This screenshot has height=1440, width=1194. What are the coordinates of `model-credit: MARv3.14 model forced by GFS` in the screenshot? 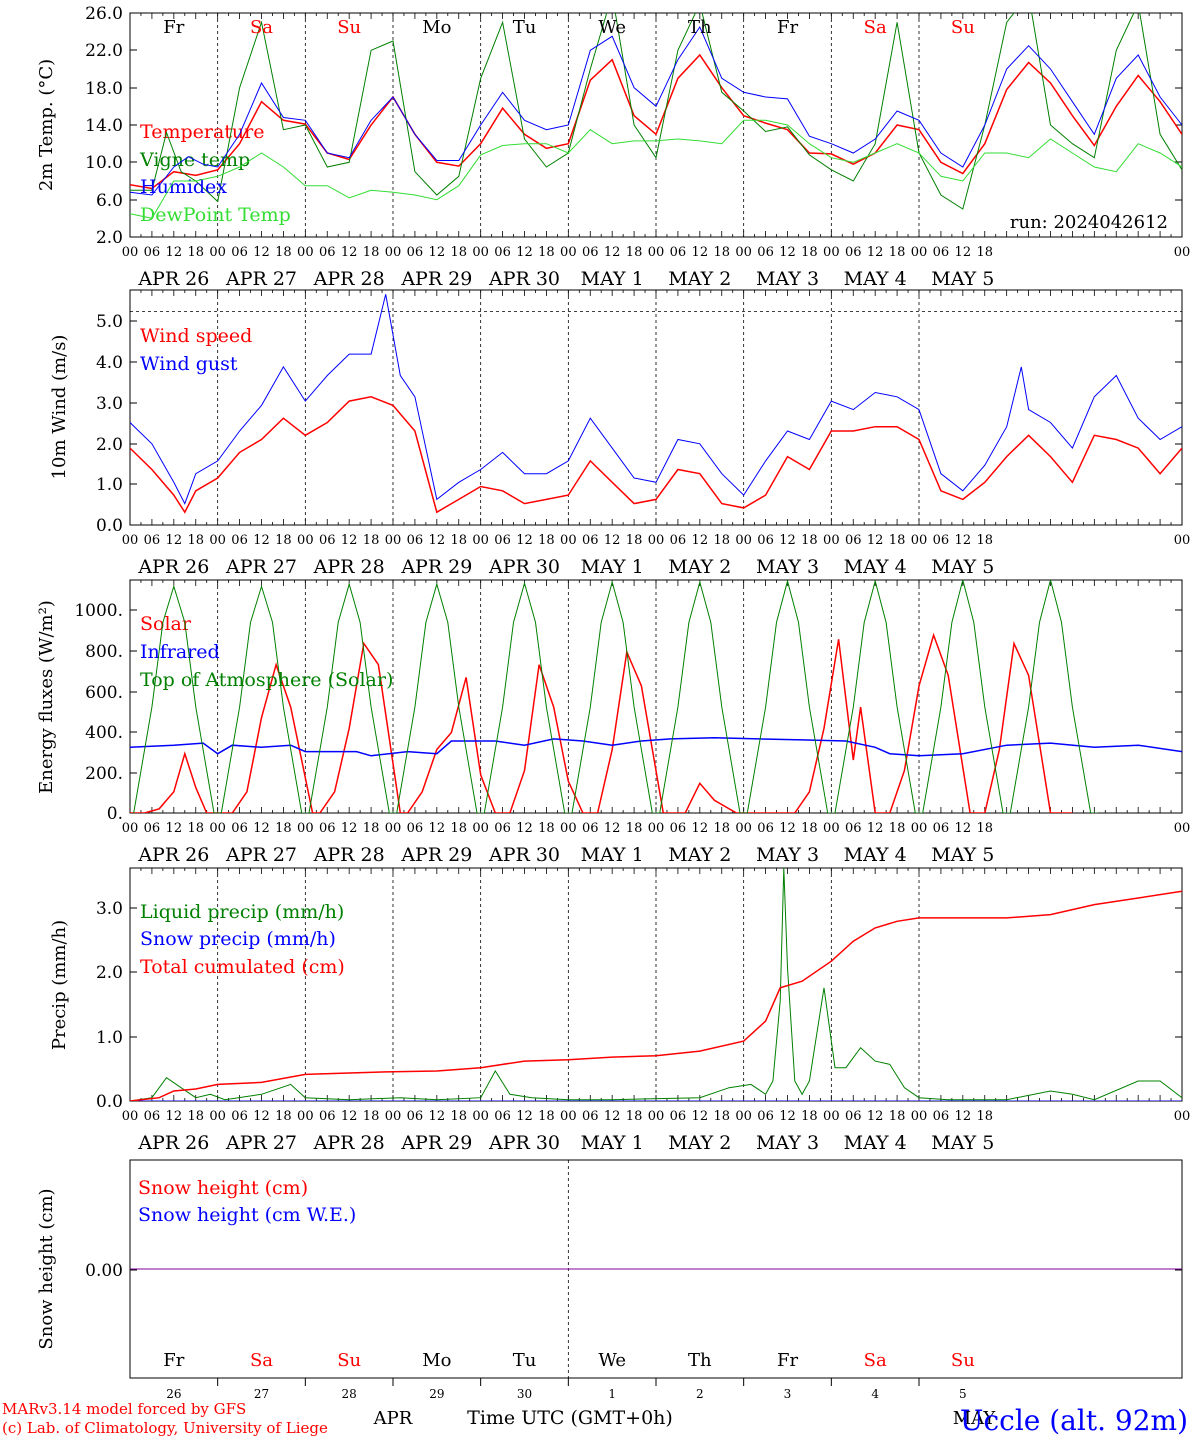 It's located at (124, 1409).